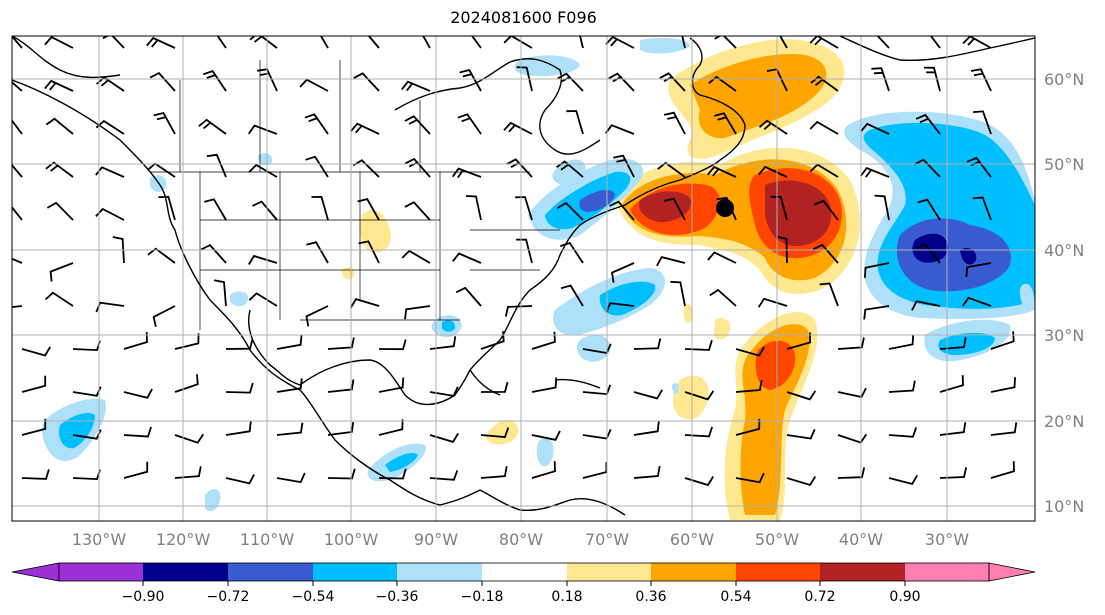 This screenshot has height=615, width=1105. Describe the element at coordinates (436, 539) in the screenshot. I see `lon-label: 90°W` at that location.